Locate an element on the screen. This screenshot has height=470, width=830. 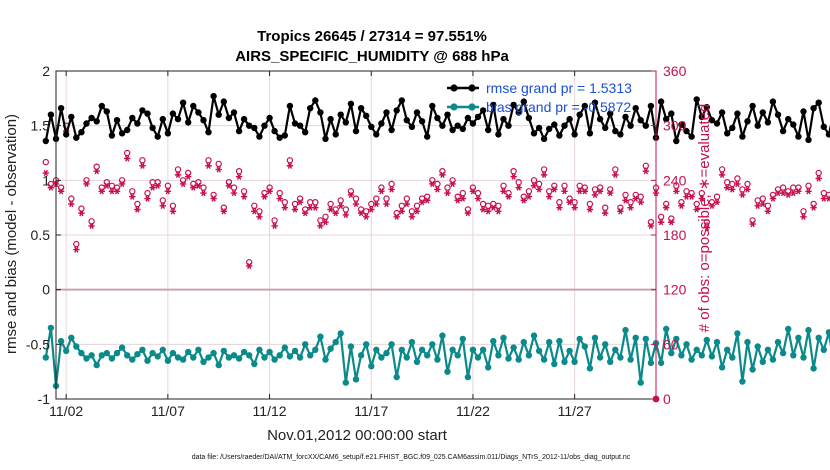
y-axis-right-label: # of obs: o=possible; ∗=evaluated is located at coordinates (704, 218).